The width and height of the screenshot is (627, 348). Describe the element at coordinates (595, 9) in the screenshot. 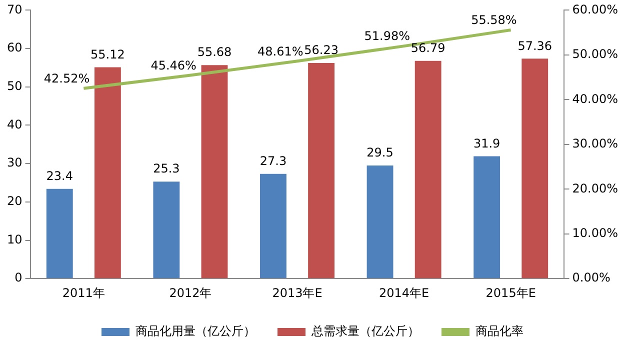

I see `y2-tick-label: 60.00%` at that location.